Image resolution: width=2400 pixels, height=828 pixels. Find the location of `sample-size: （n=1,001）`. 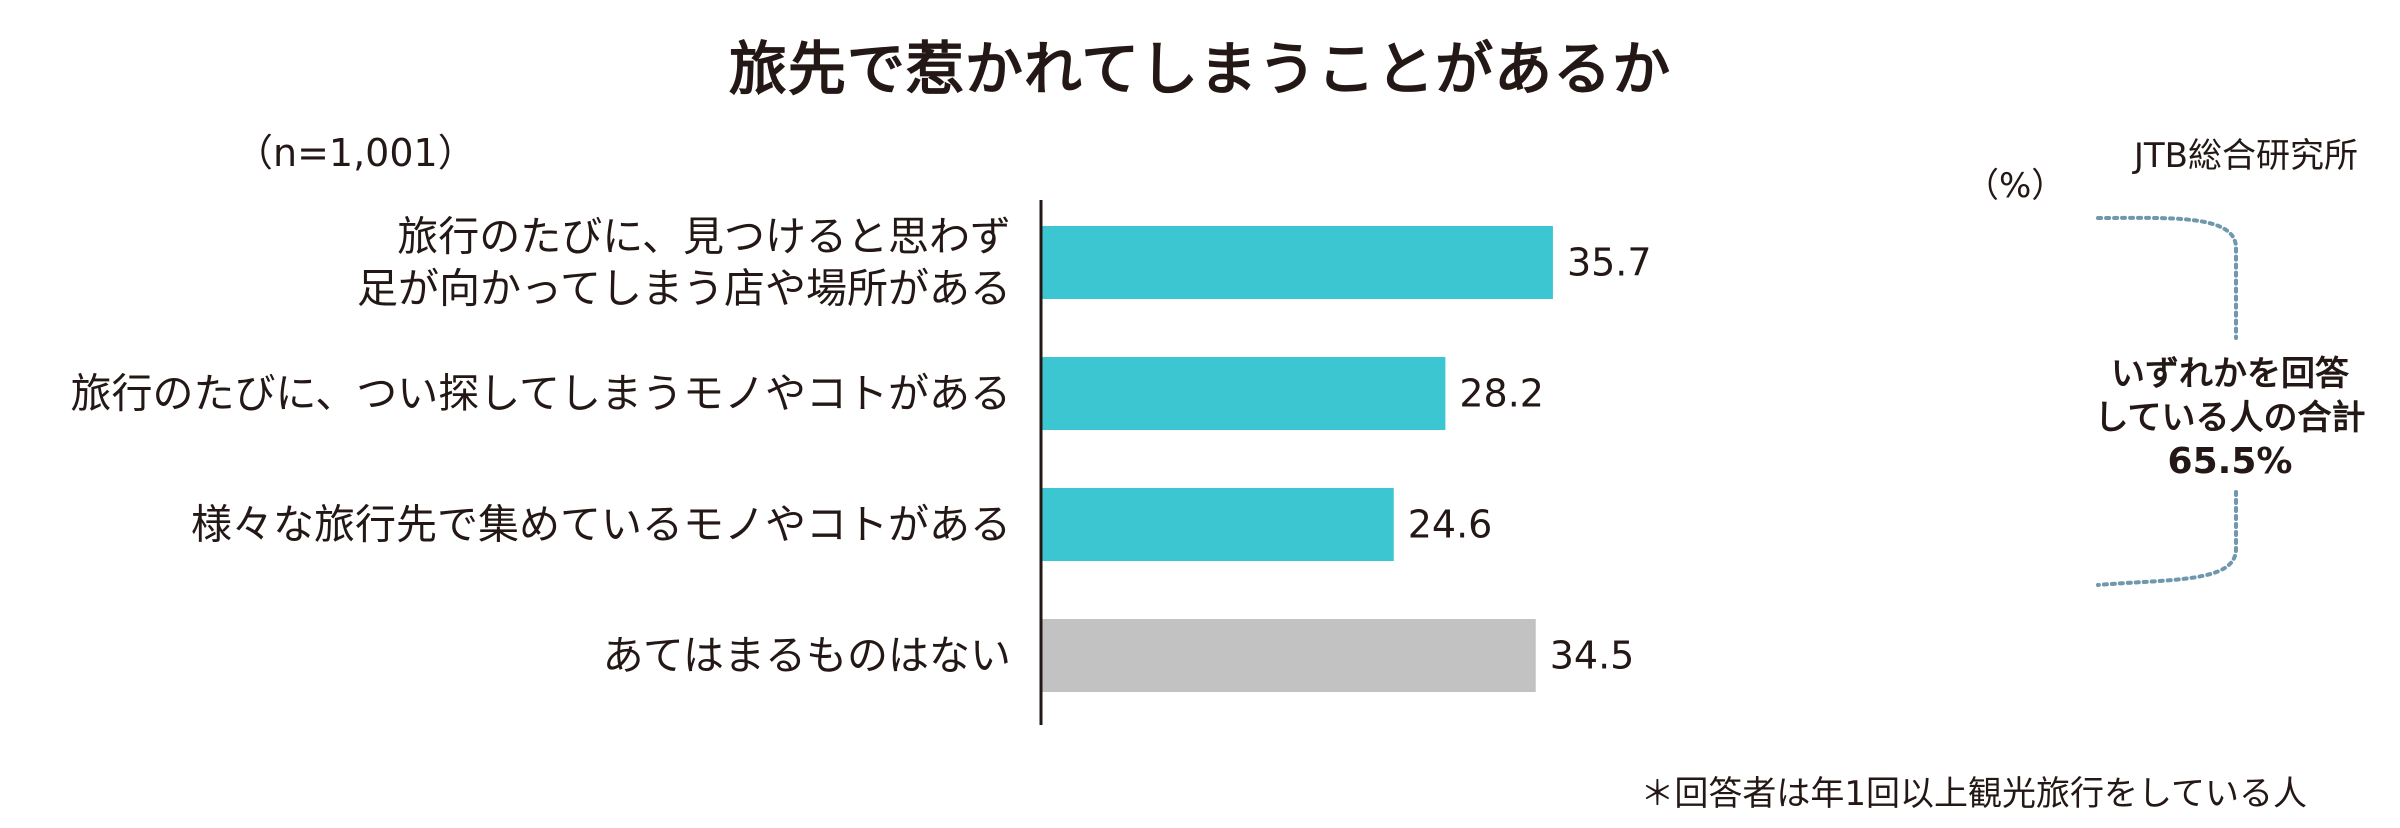

sample-size: （n=1,001） is located at coordinates (355, 153).